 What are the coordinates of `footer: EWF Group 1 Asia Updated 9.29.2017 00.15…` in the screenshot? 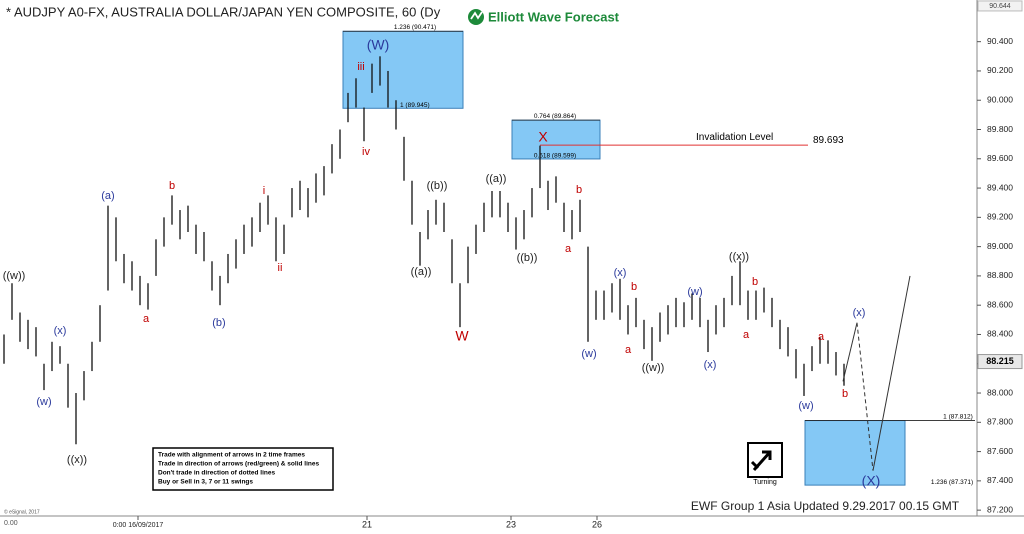 It's located at (825, 506).